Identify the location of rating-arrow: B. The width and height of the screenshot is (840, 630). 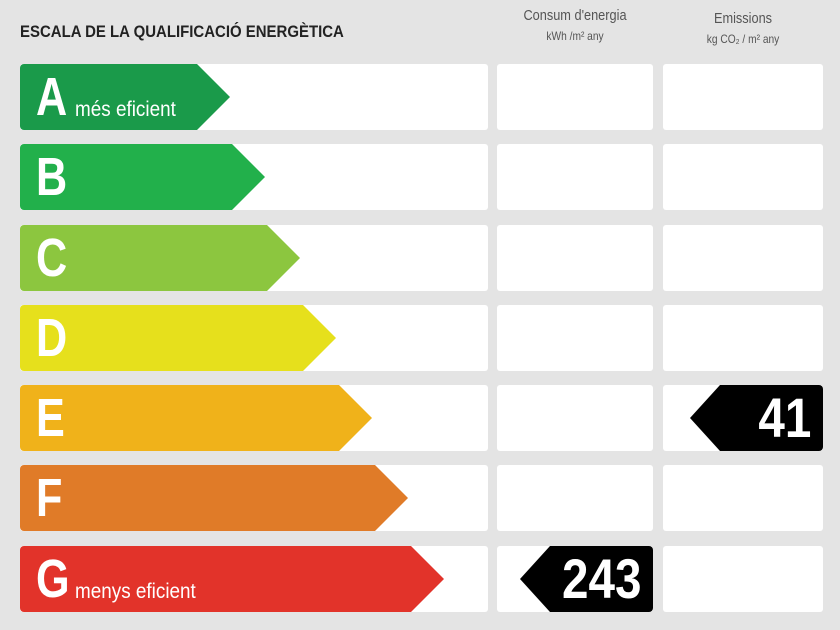
(142, 177).